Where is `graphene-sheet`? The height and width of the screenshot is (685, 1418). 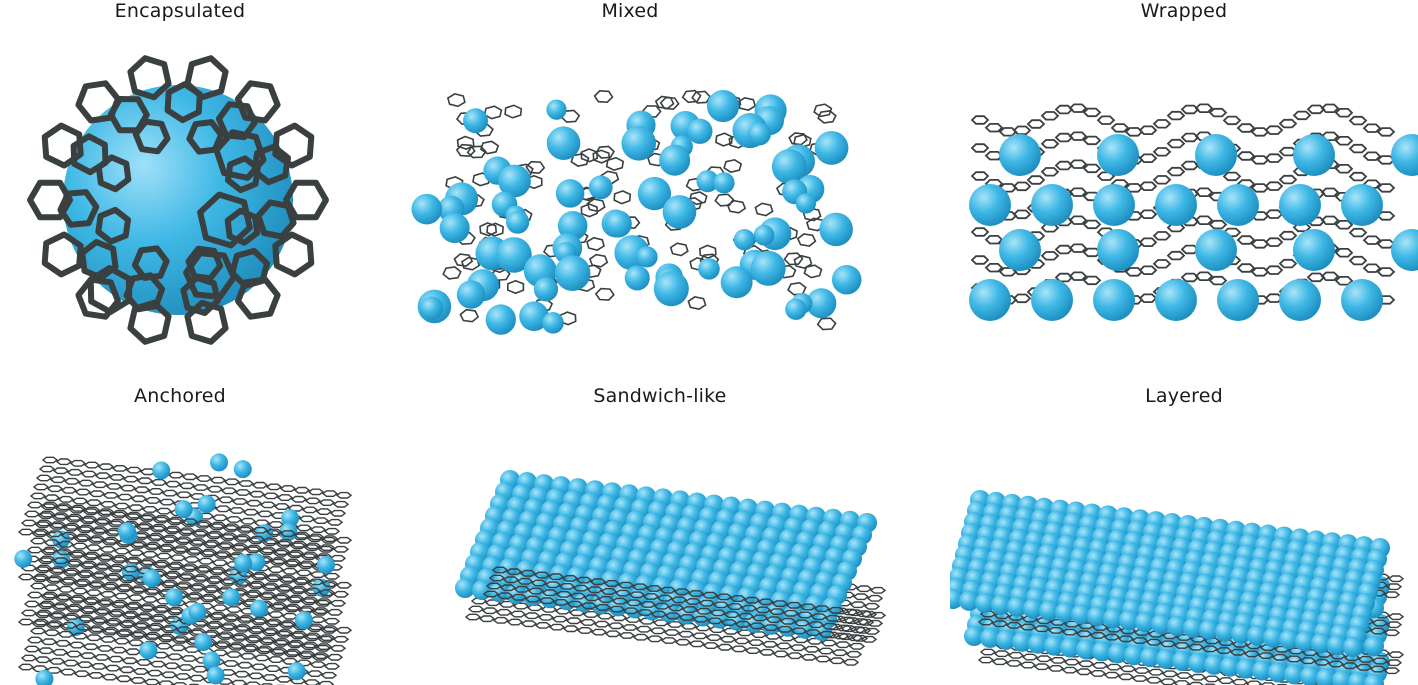
graphene-sheet is located at coordinates (185, 513).